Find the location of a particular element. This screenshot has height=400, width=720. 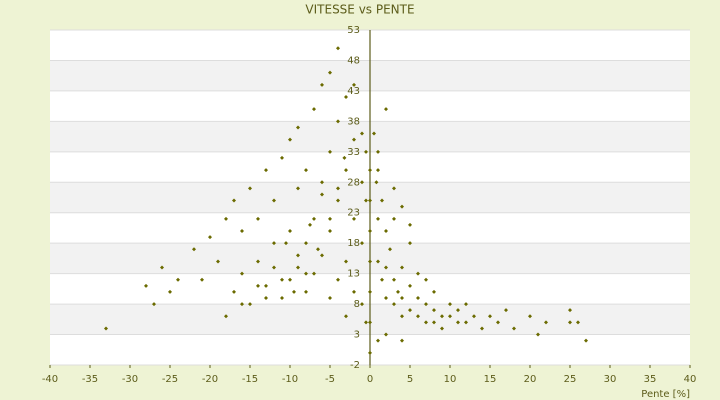

x-tick-label: -20 is located at coordinates (210, 379).